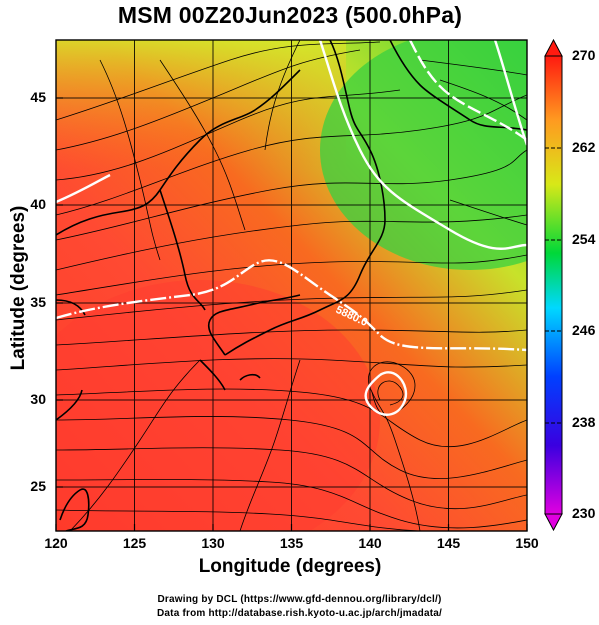 This screenshot has height=625, width=599. Describe the element at coordinates (584, 147) in the screenshot. I see `colorbar-tick-label: 262` at that location.